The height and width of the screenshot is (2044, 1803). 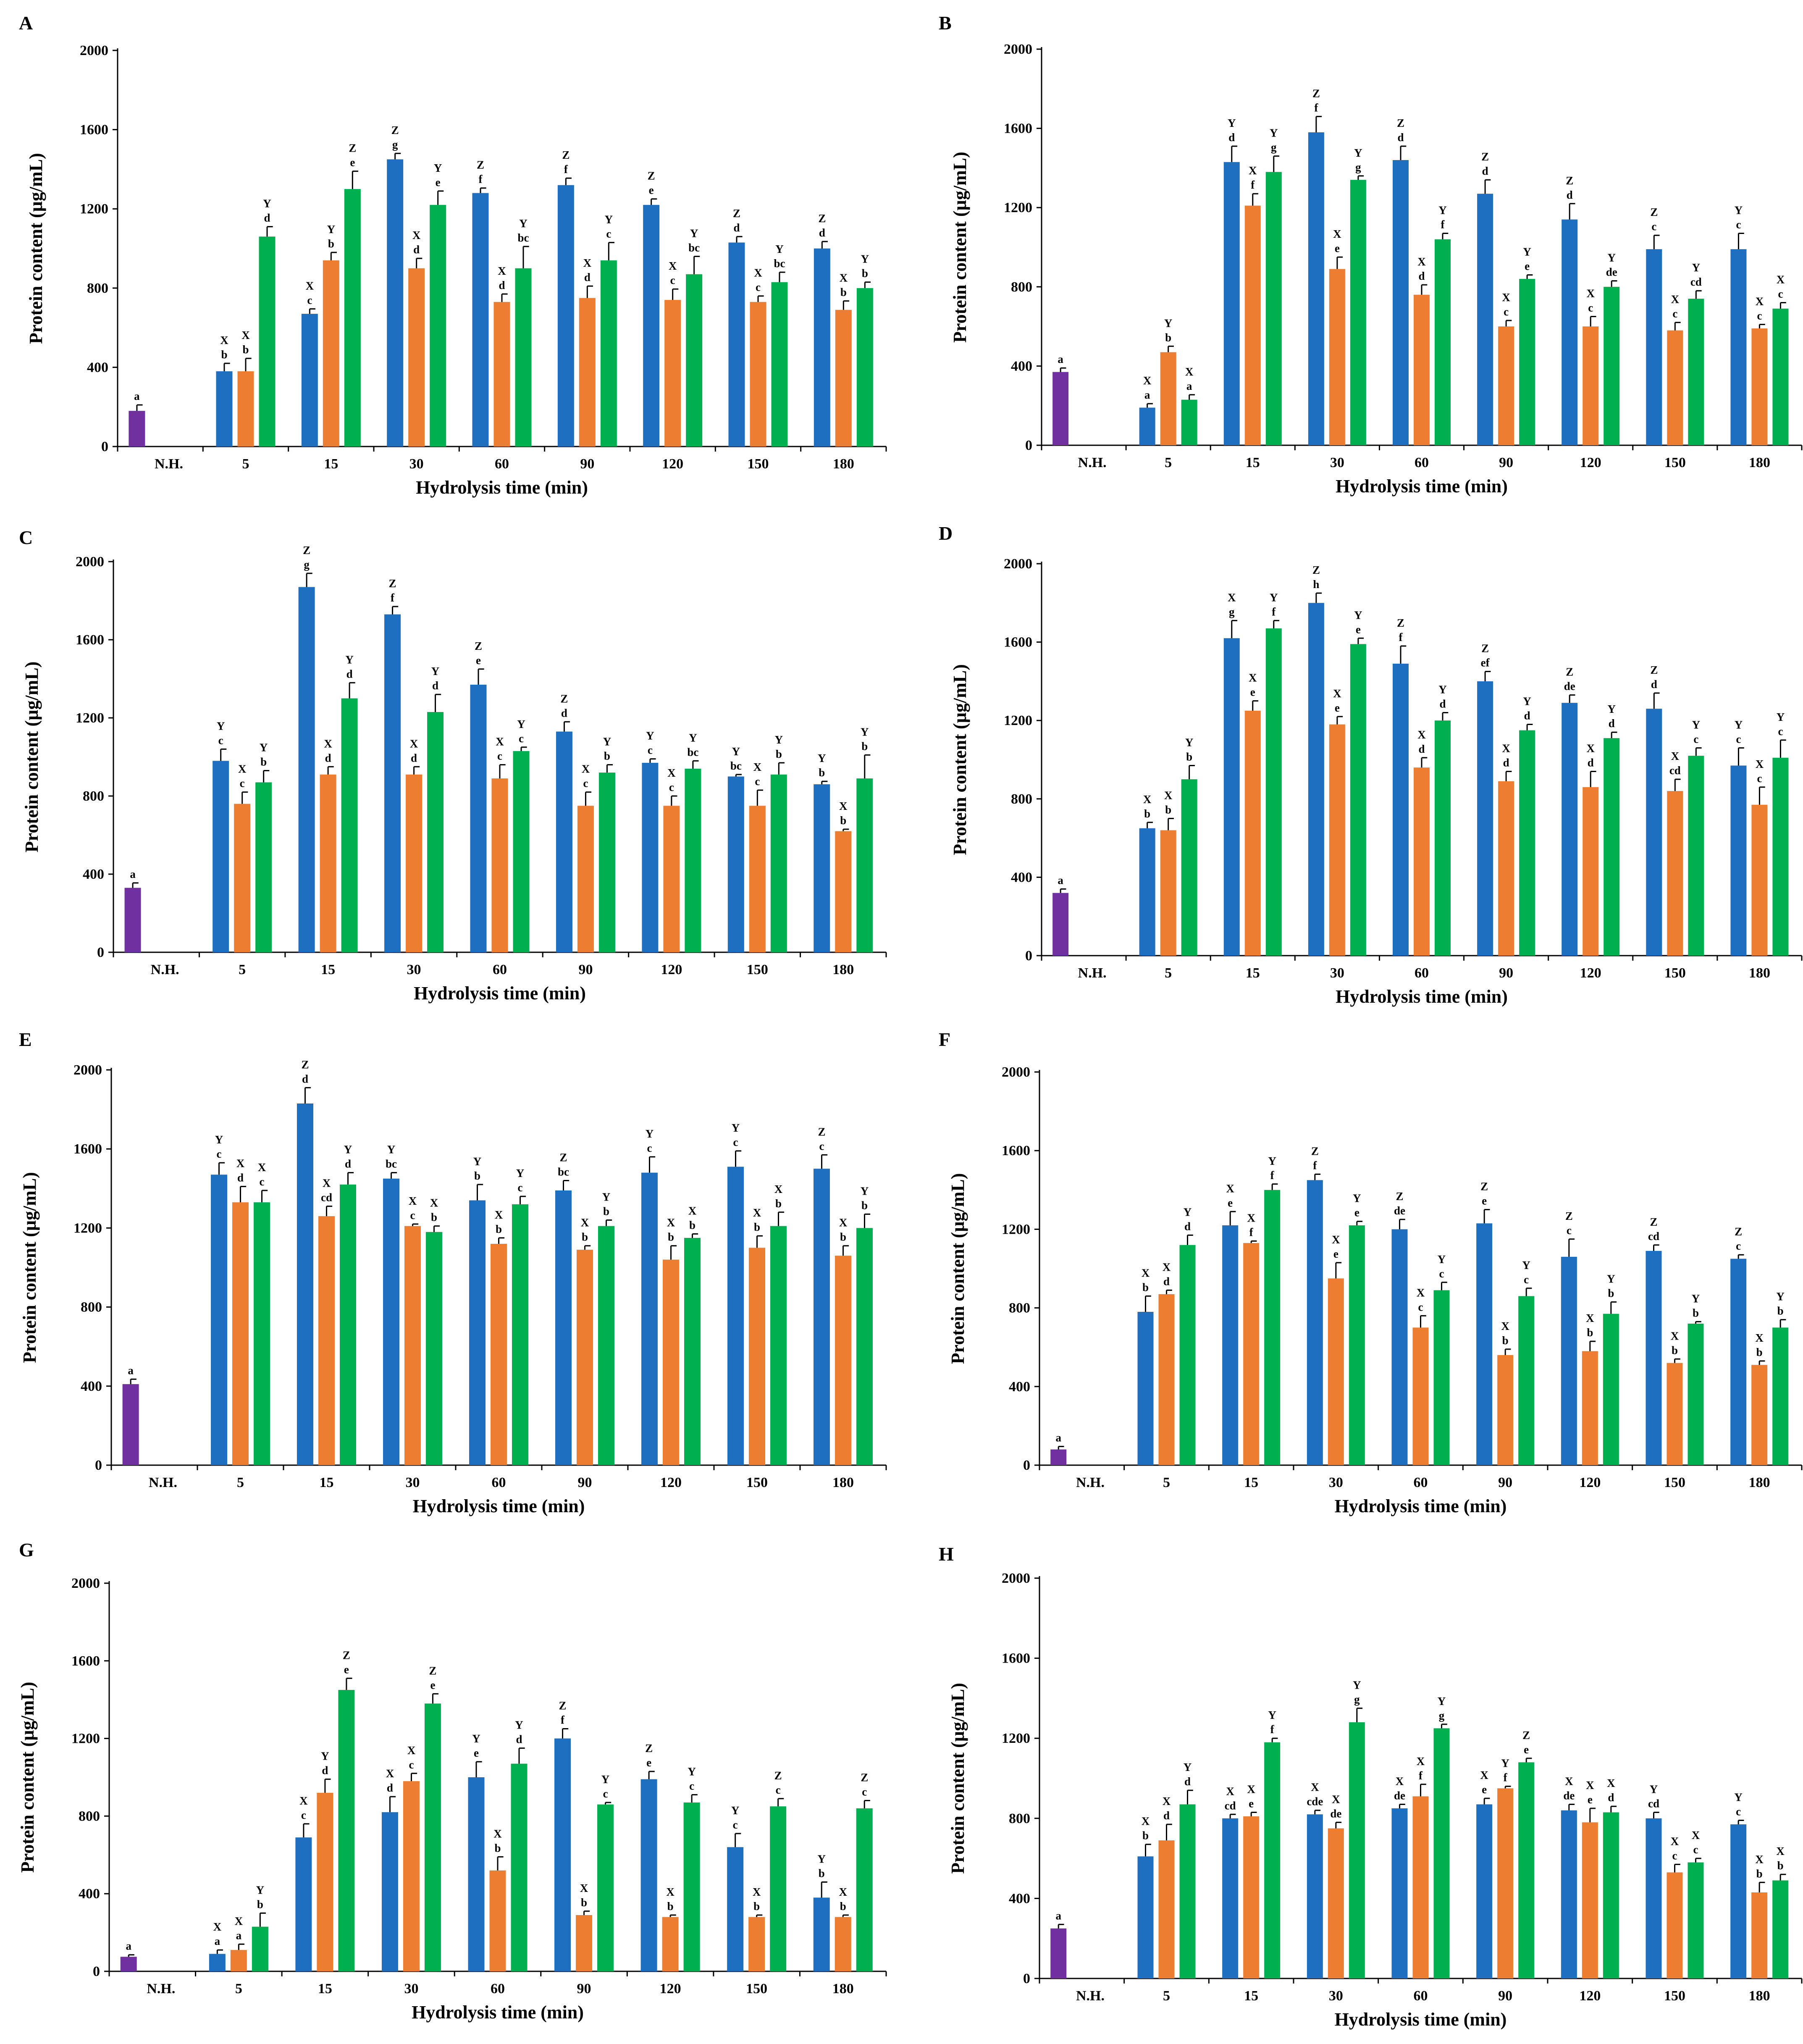 What do you see at coordinates (1653, 1236) in the screenshot?
I see `significance-label: cd` at bounding box center [1653, 1236].